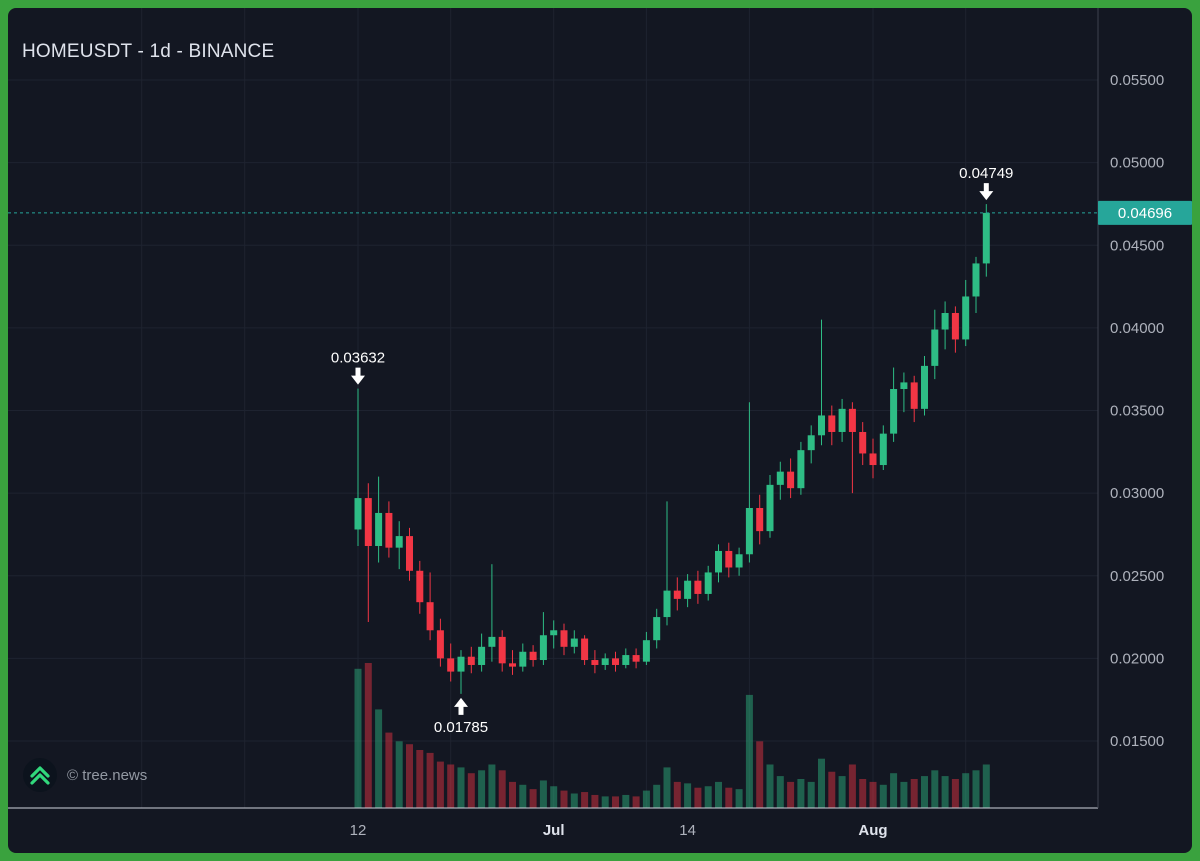 The width and height of the screenshot is (1200, 861). What do you see at coordinates (107, 775) in the screenshot?
I see `watermark-text: © tree.news` at bounding box center [107, 775].